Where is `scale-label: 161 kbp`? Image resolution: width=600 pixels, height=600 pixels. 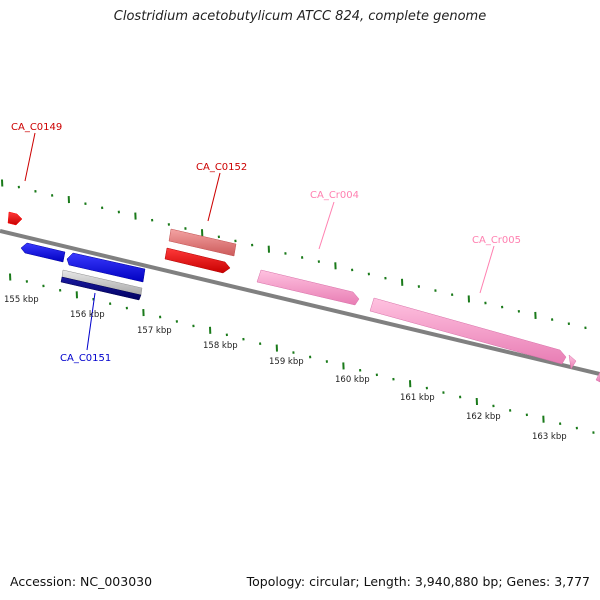 scale-label: 161 kbp is located at coordinates (417, 398).